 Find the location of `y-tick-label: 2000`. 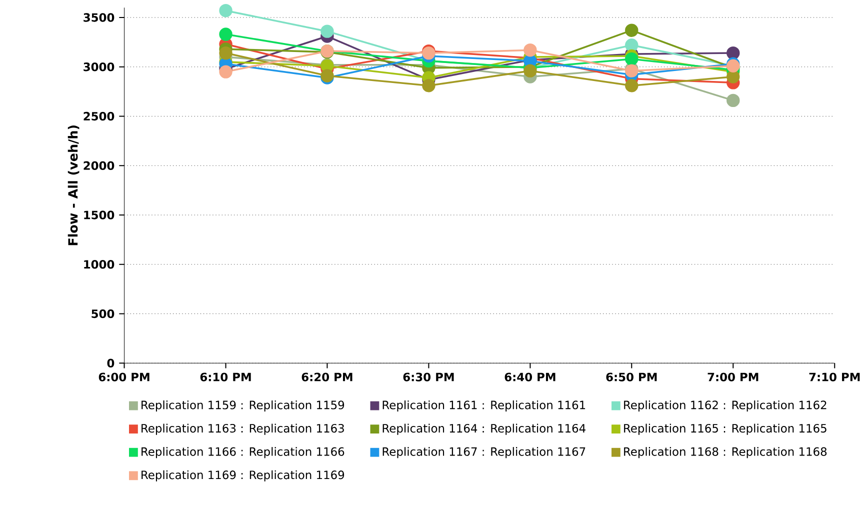

y-tick-label: 2000 is located at coordinates (99, 165).